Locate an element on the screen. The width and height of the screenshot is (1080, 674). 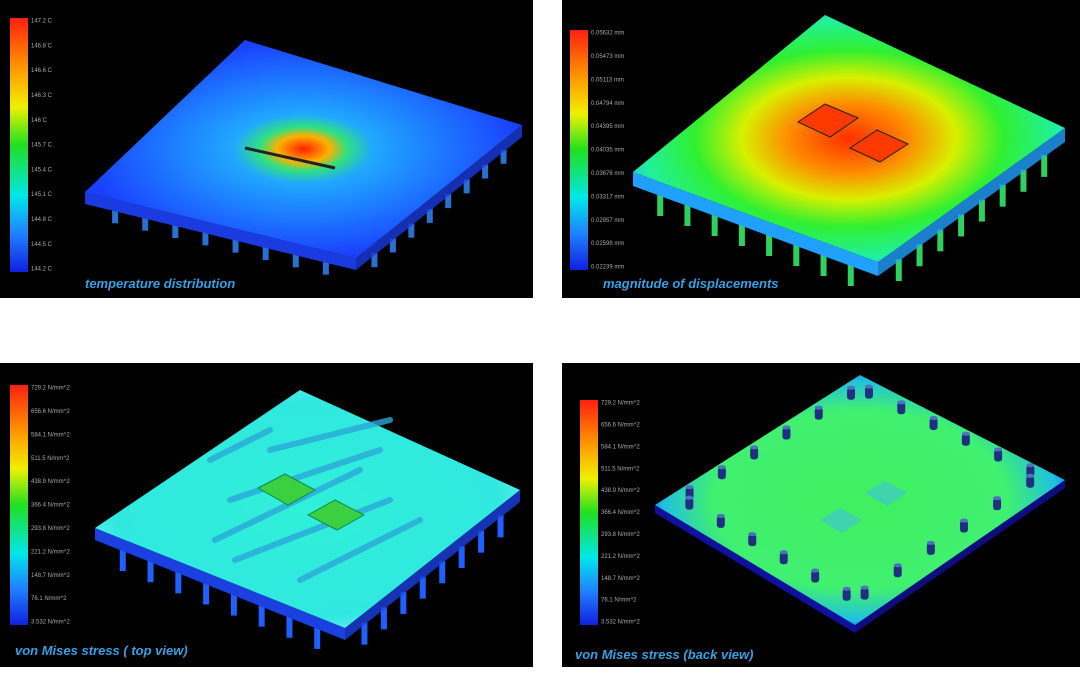
legend-label: 144.8 C is located at coordinates (42, 220).